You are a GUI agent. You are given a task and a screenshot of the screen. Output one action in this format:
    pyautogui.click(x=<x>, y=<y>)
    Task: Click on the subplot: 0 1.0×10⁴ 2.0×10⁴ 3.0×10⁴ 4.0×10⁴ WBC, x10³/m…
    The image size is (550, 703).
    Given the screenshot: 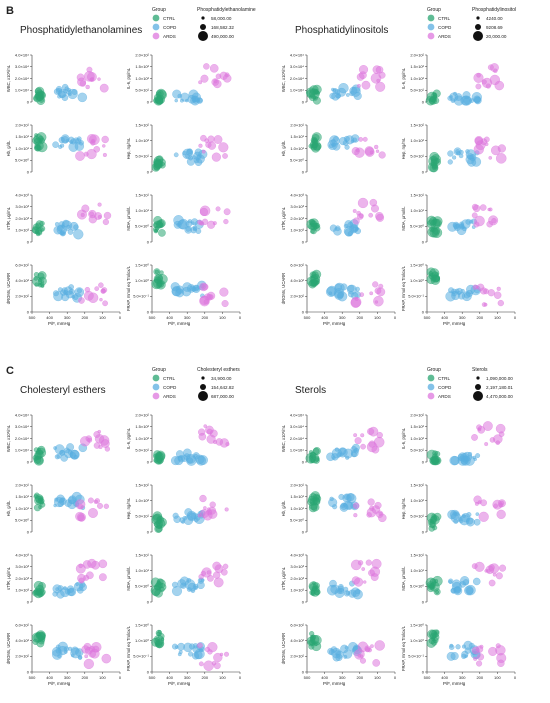 What is the action you would take?
    pyautogui.click(x=333, y=438)
    